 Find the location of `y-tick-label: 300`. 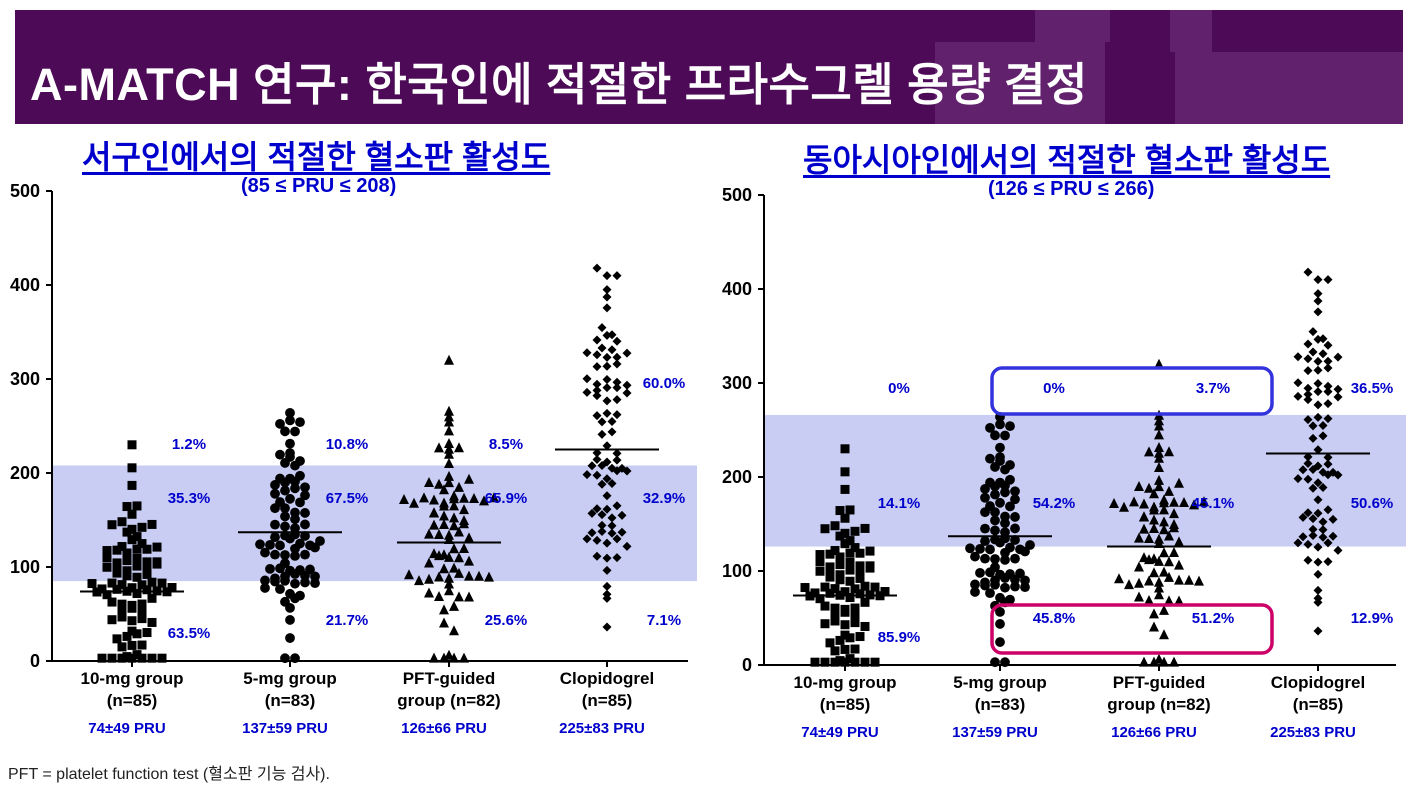

y-tick-label: 300 is located at coordinates (25, 379).